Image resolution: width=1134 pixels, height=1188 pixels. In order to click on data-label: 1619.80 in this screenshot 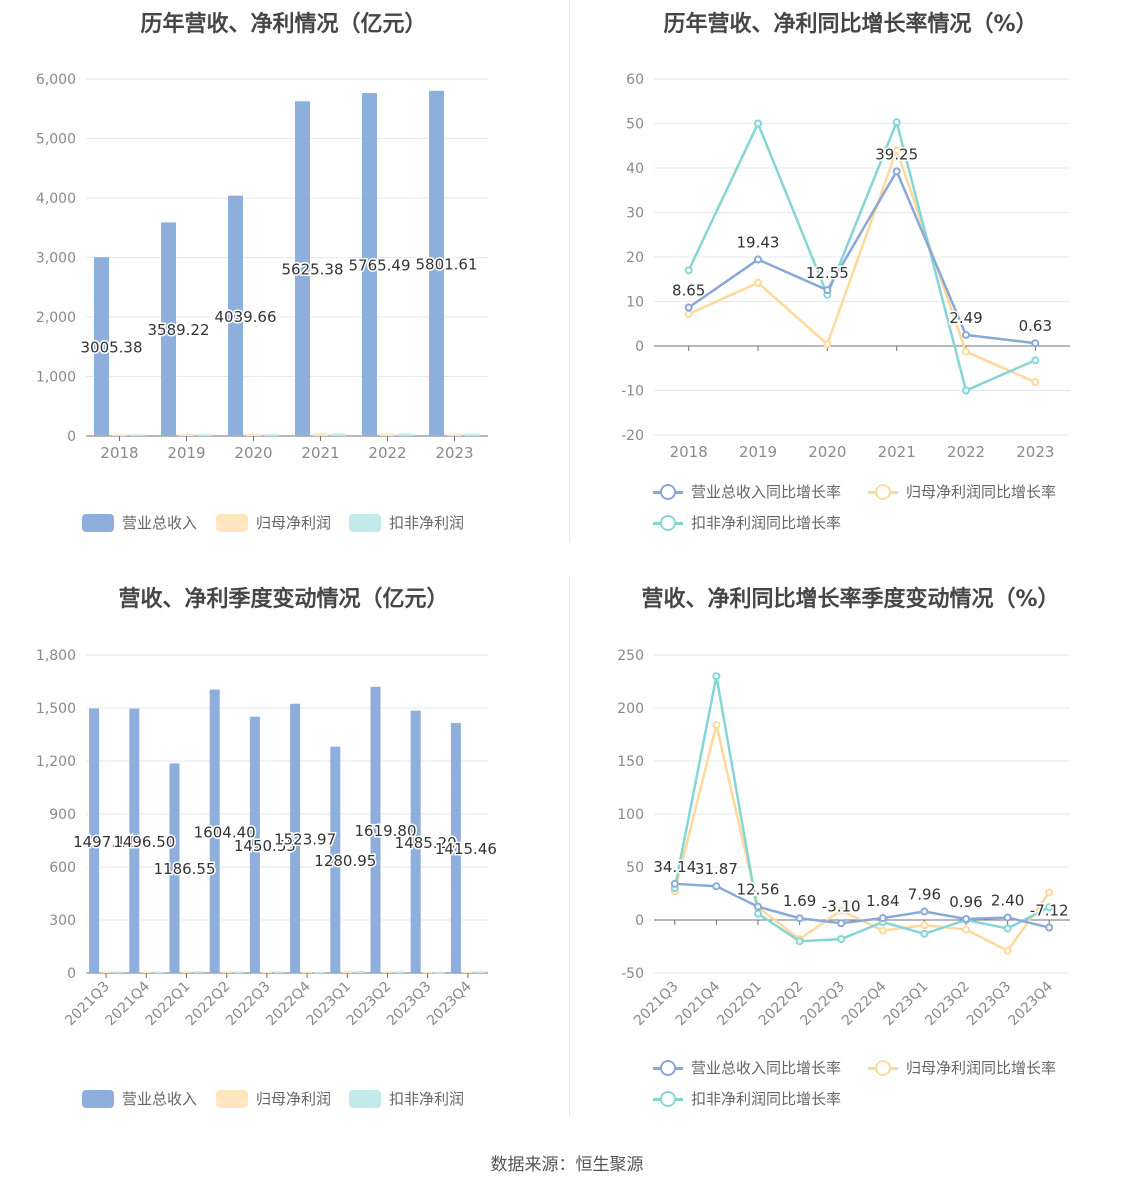, I will do `click(385, 831)`.